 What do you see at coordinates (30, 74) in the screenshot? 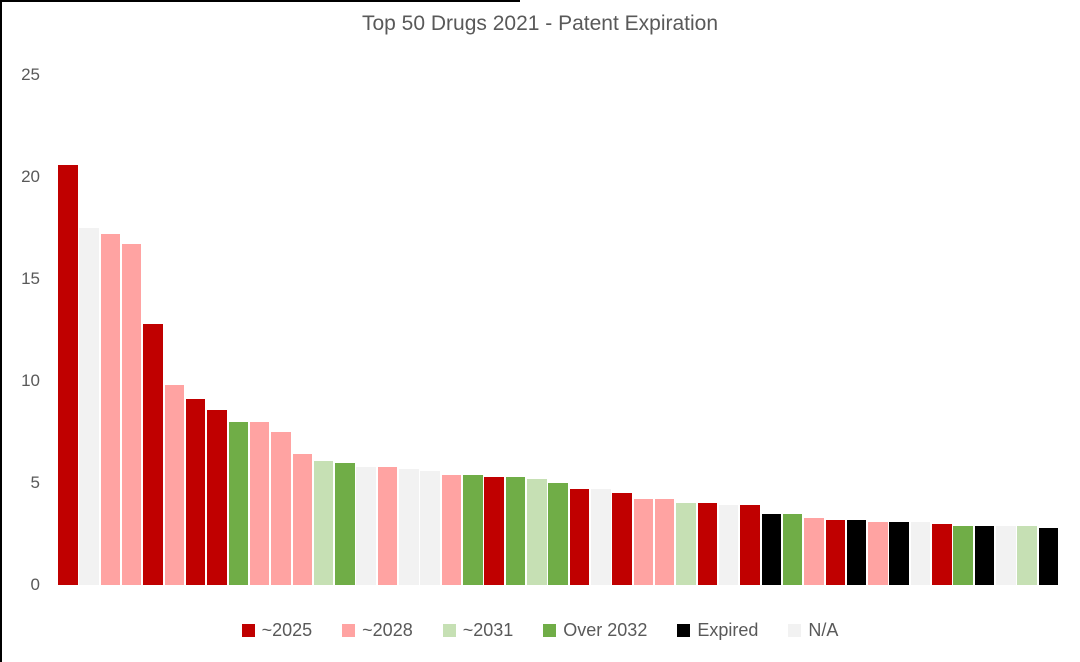
I see `y-tick-label: 25` at bounding box center [30, 74].